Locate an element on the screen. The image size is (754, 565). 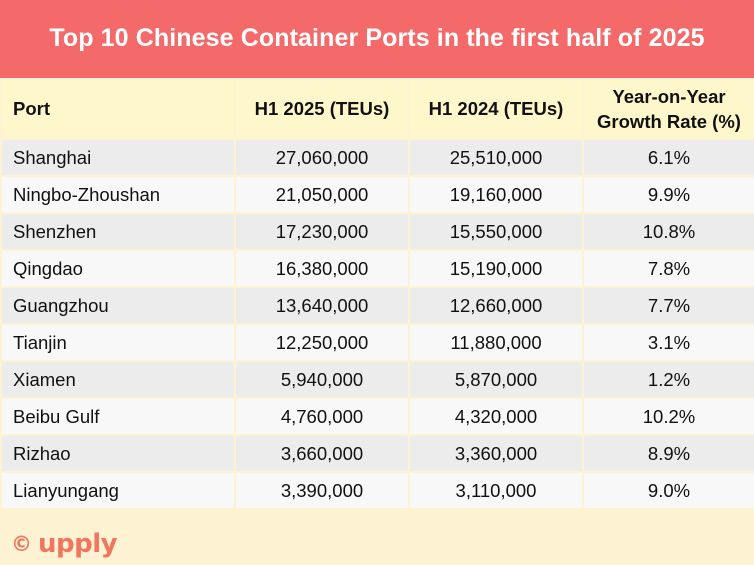
h1-2024-value: 3,360,000 is located at coordinates (496, 453).